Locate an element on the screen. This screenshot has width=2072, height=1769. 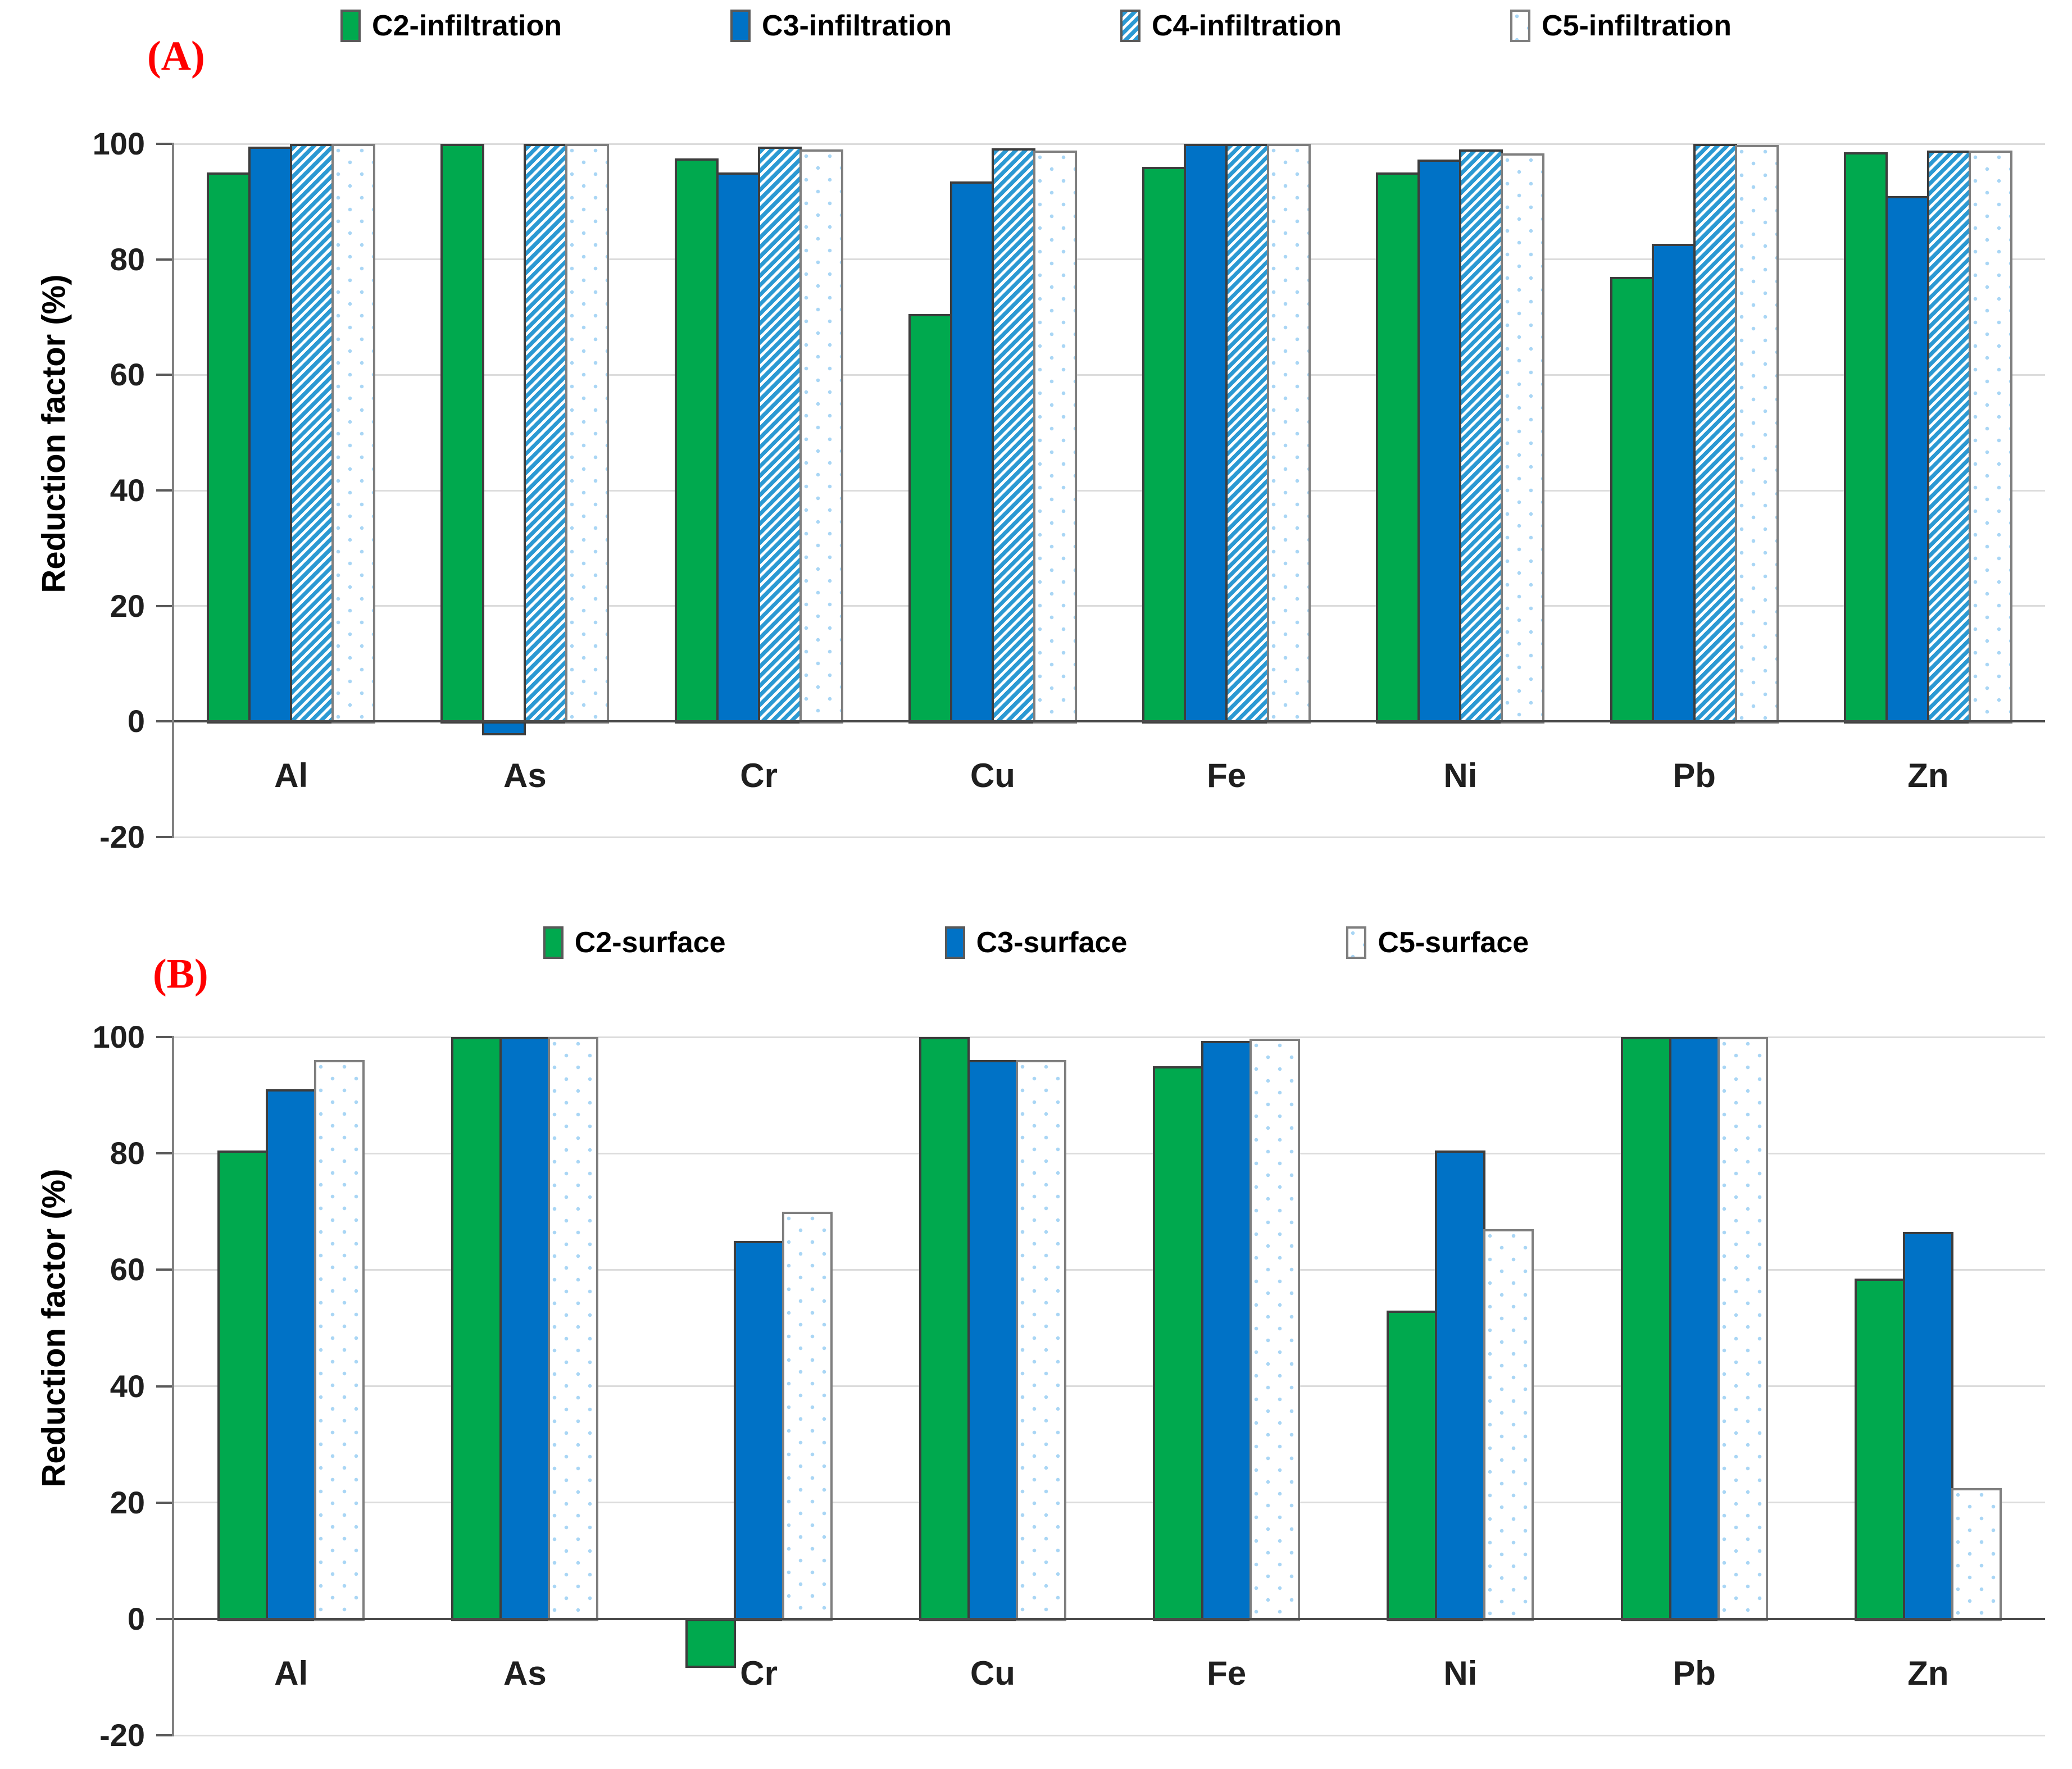
y-axis-title-b: Reduction factor (%) is located at coordinates (53, 1328).